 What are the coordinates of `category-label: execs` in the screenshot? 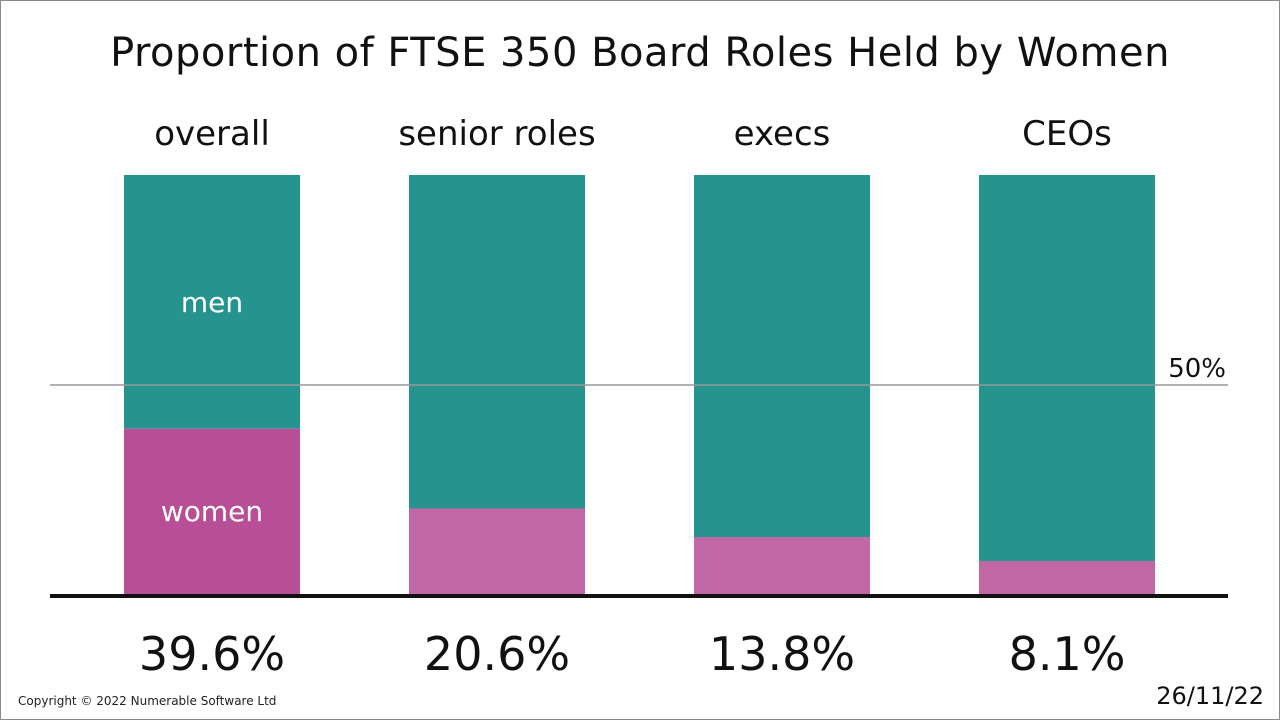 It's located at (782, 134).